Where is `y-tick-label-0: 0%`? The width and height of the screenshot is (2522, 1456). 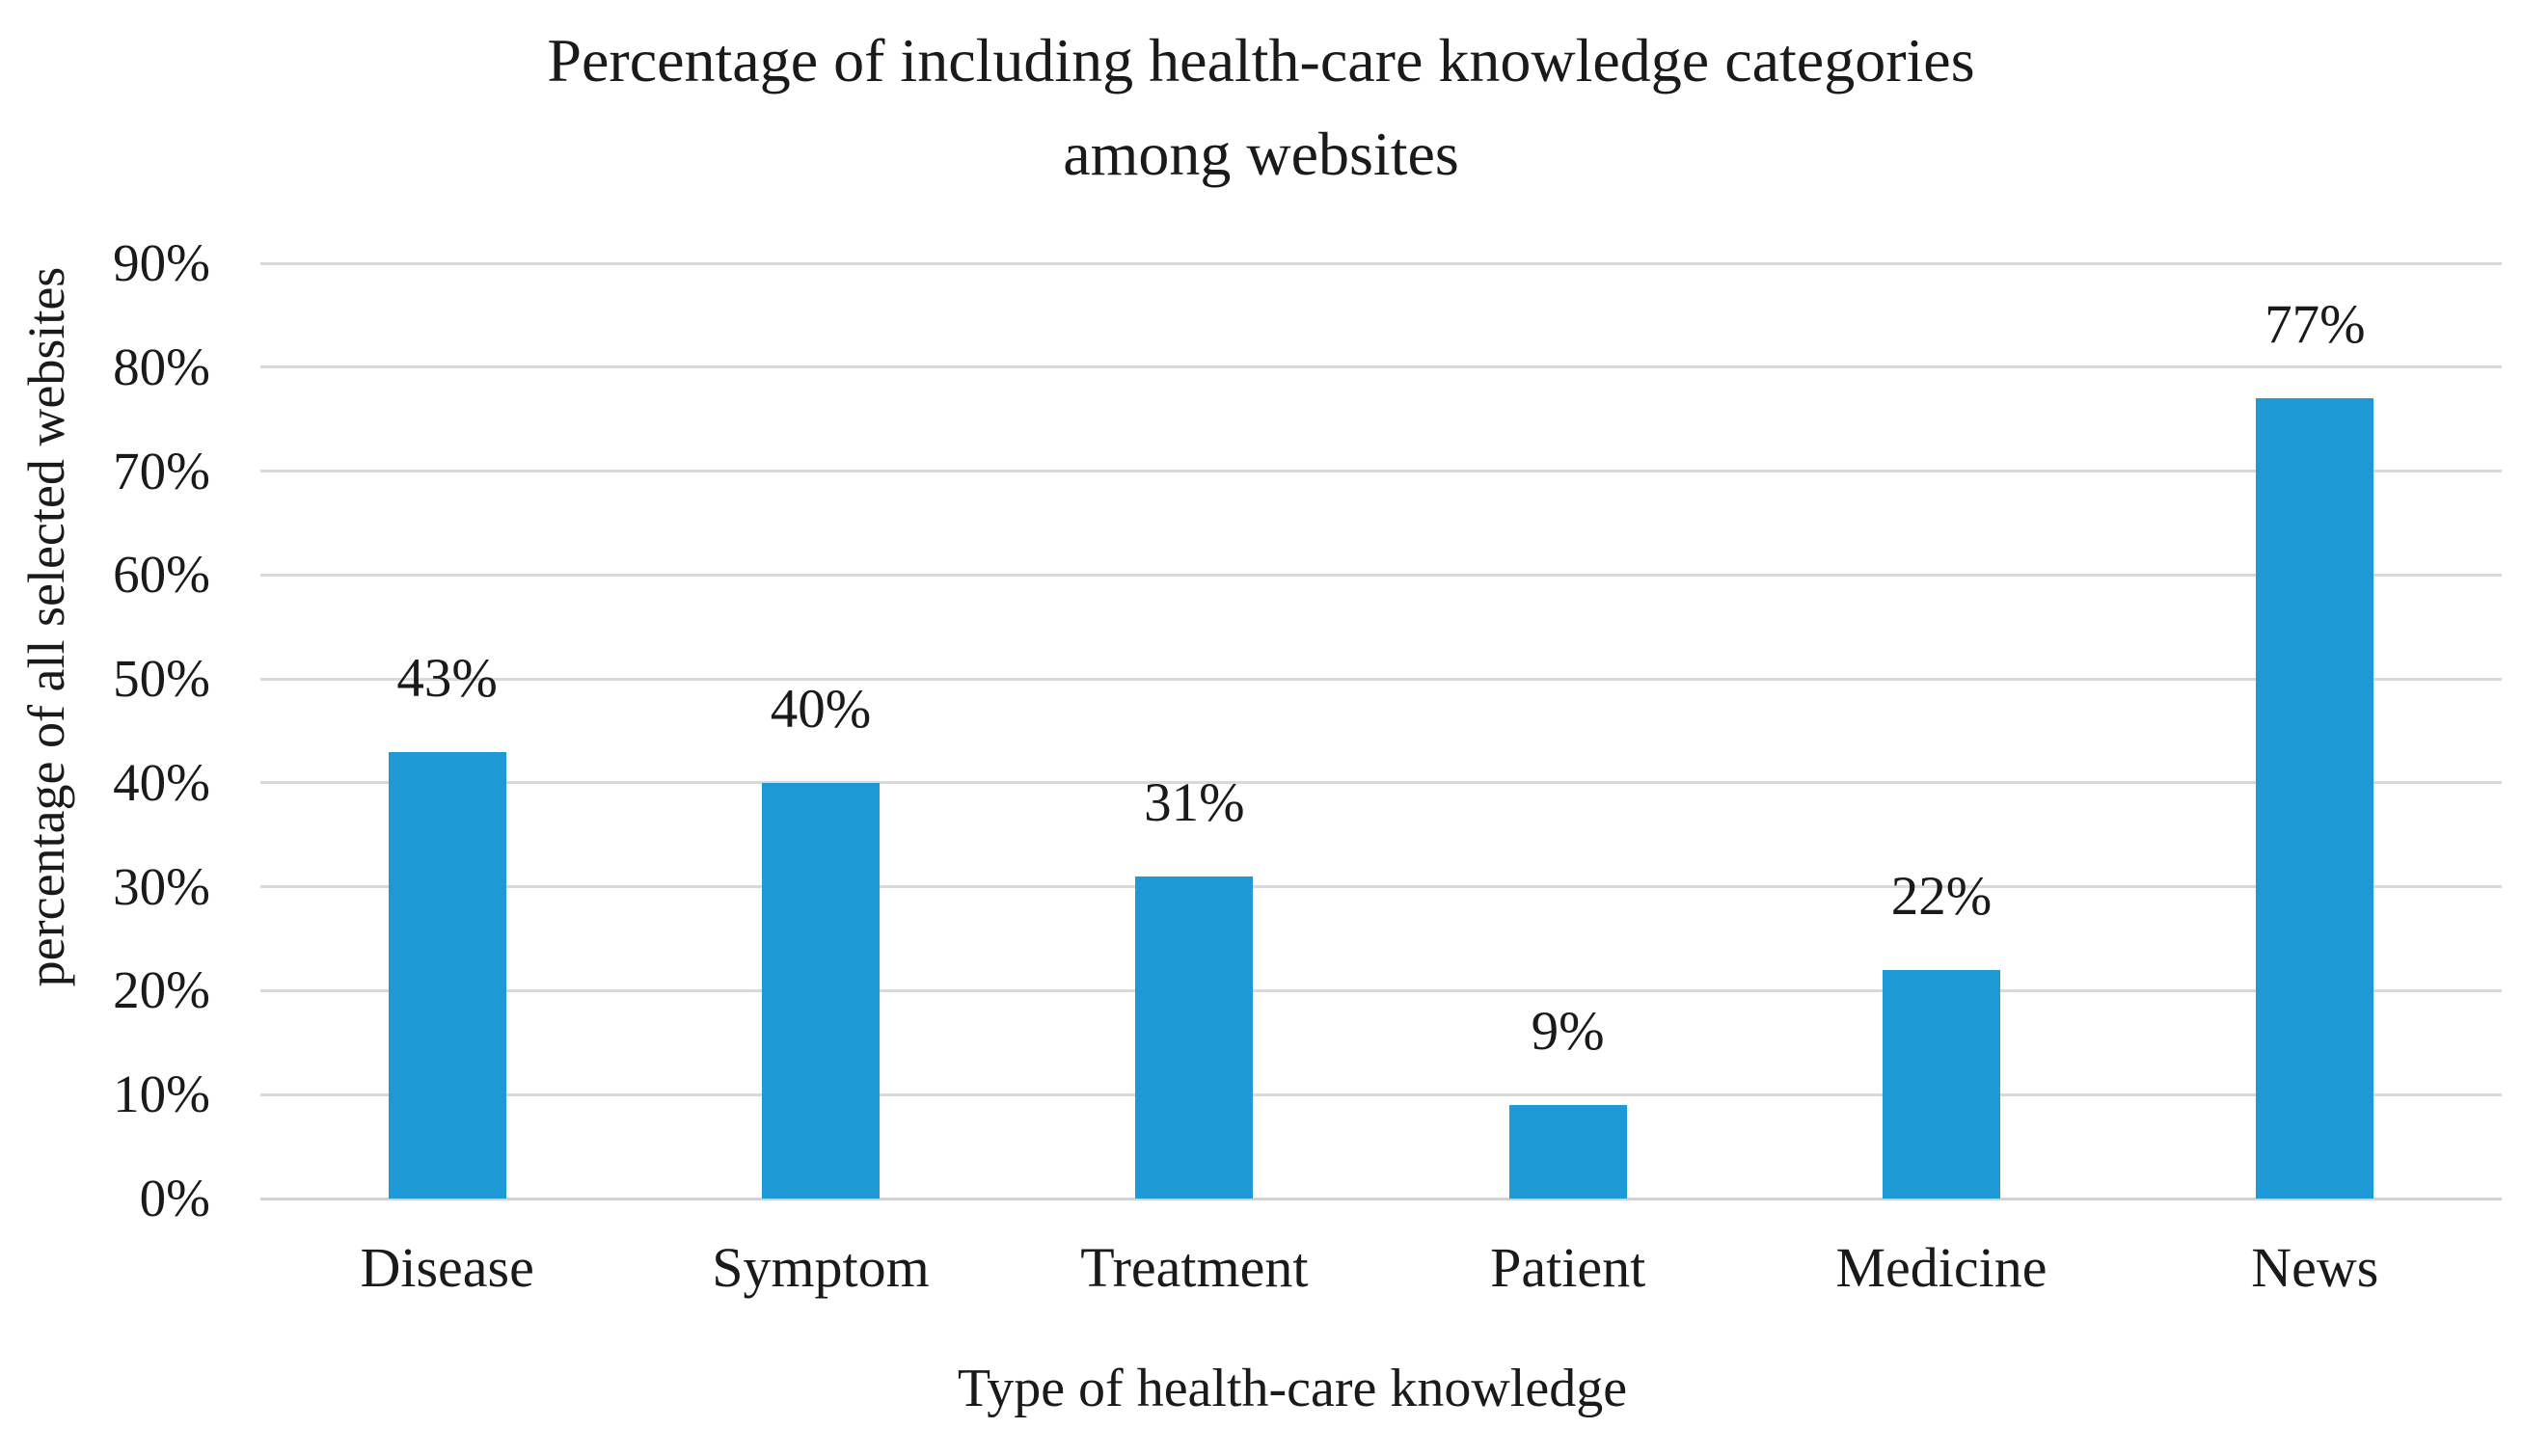
y-tick-label-0: 0% is located at coordinates (175, 1198).